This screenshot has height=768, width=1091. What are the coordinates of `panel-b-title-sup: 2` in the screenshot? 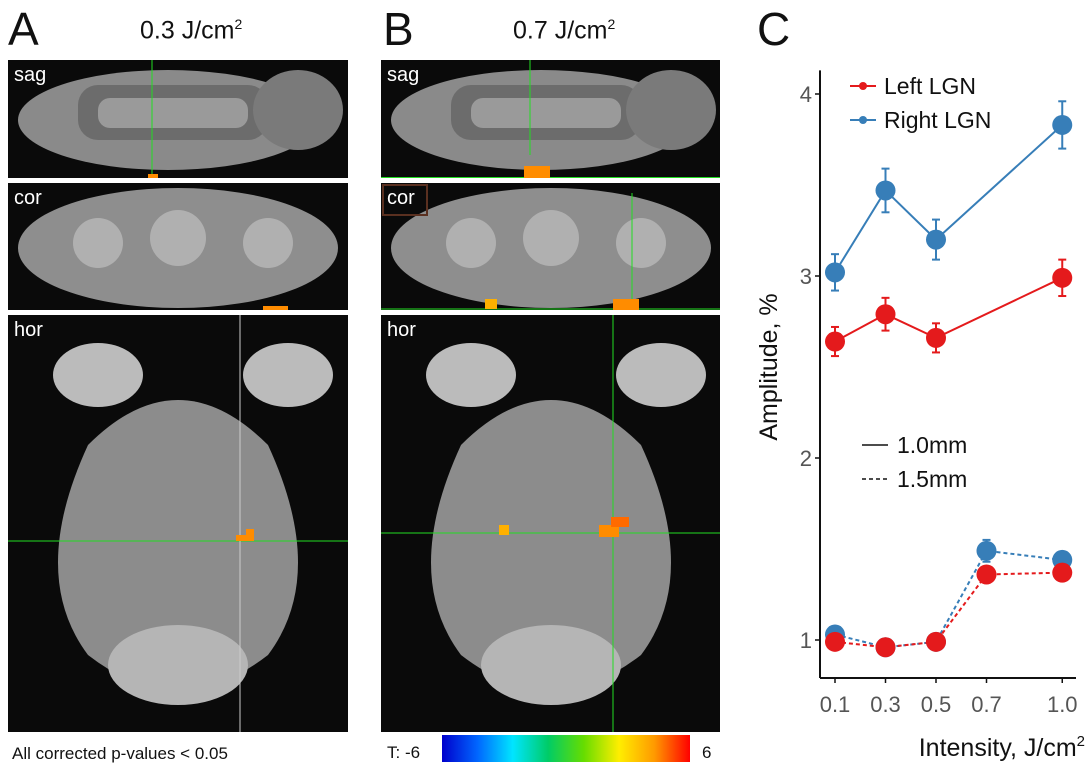 It's located at (611, 24).